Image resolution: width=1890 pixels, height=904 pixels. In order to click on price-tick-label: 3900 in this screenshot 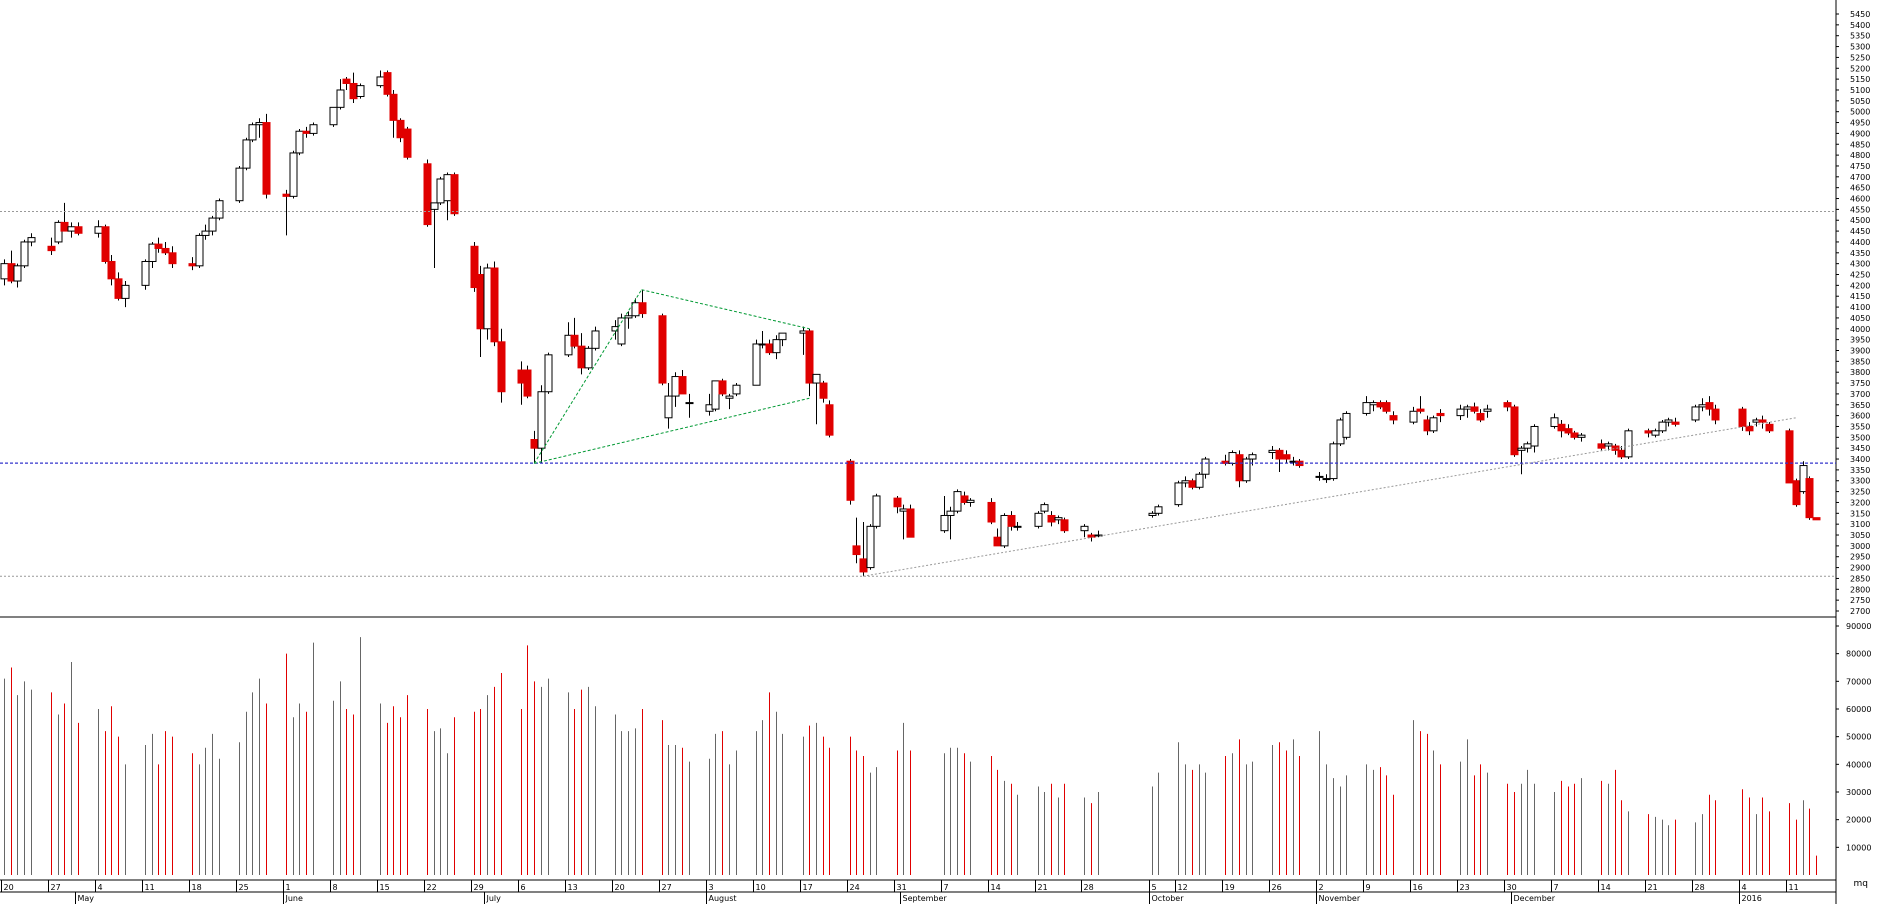, I will do `click(1860, 350)`.